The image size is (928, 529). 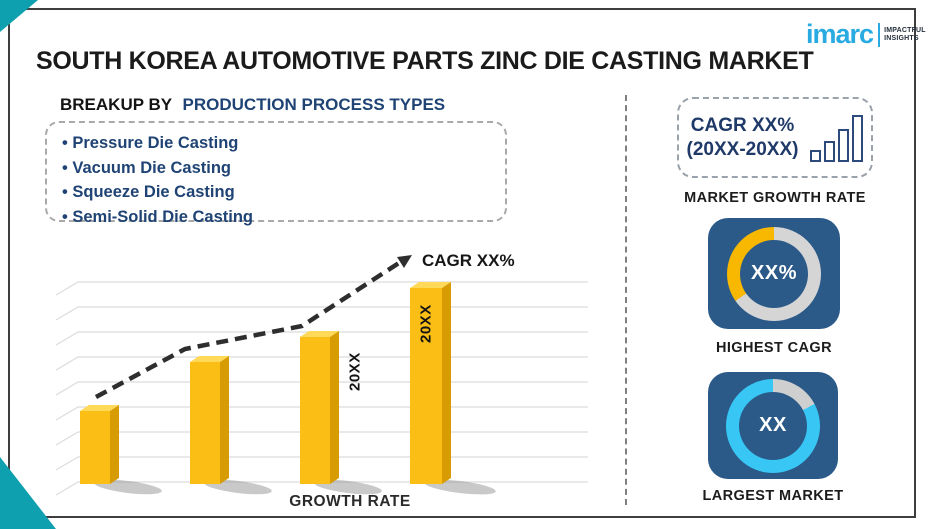 I want to click on market-growth-rate-label: MARKET GROWTH RATE, so click(x=775, y=198).